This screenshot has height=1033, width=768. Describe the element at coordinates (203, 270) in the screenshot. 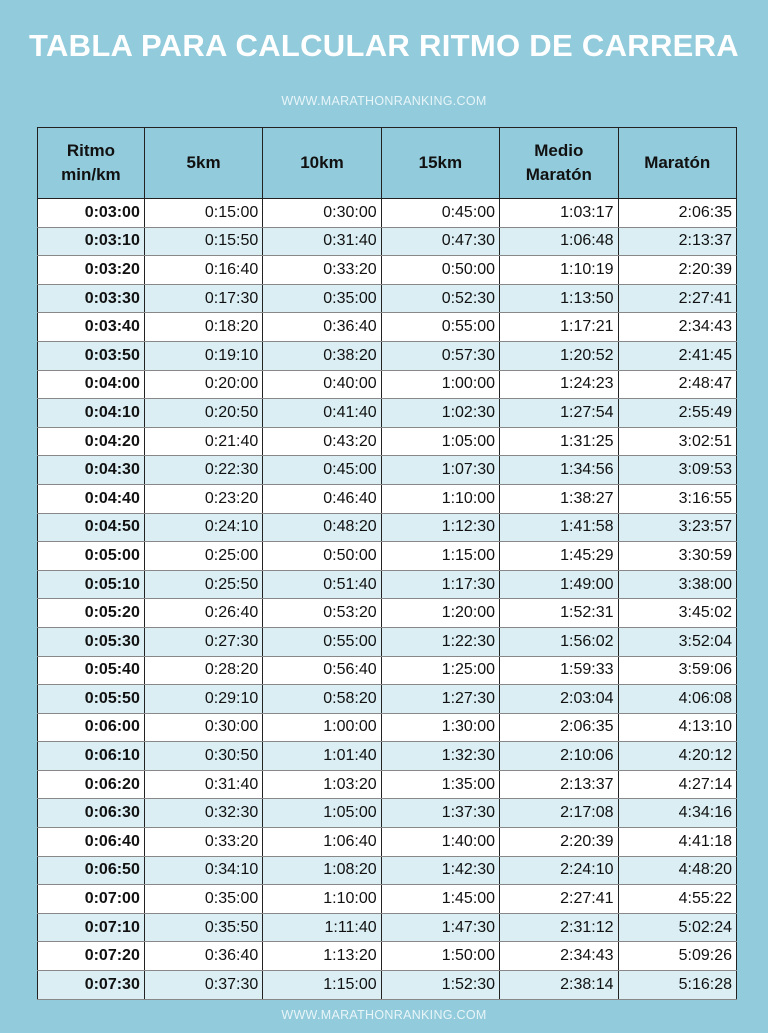

I see `time-5km-cell: 0:16:40` at that location.